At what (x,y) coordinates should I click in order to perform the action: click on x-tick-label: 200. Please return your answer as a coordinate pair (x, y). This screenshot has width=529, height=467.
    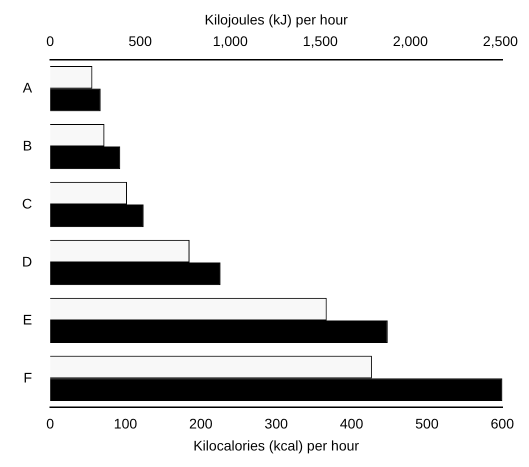
    Looking at the image, I should click on (201, 424).